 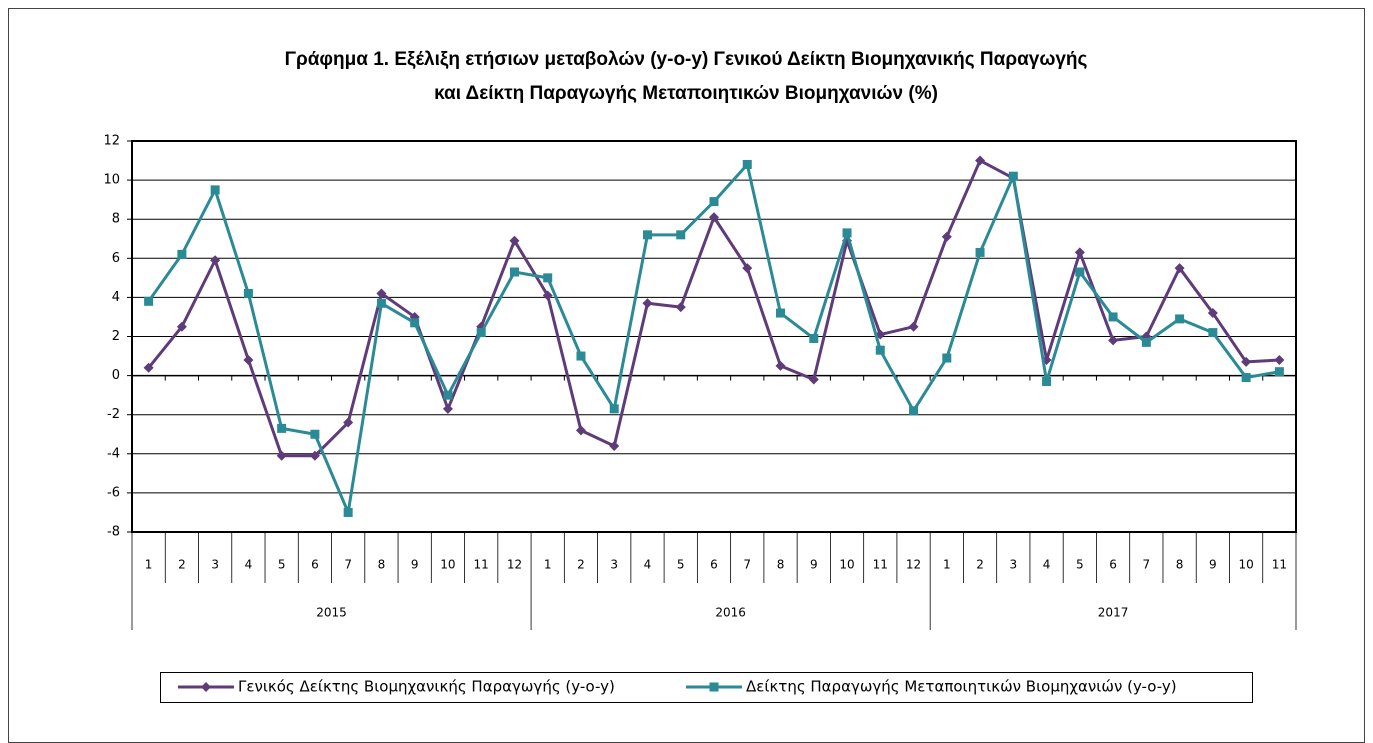 I want to click on group-label: 2016, so click(x=730, y=613).